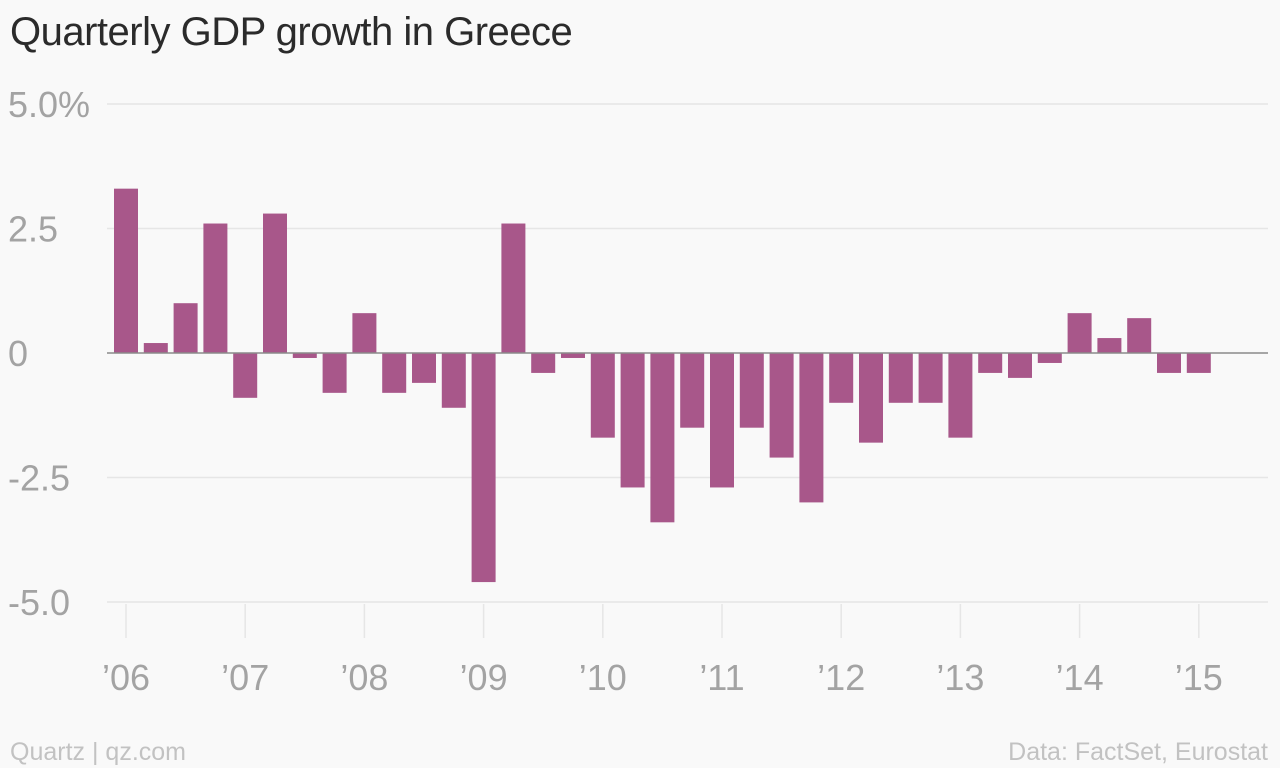 The height and width of the screenshot is (768, 1280). Describe the element at coordinates (18, 353) in the screenshot. I see `y-tick-label: 0` at that location.